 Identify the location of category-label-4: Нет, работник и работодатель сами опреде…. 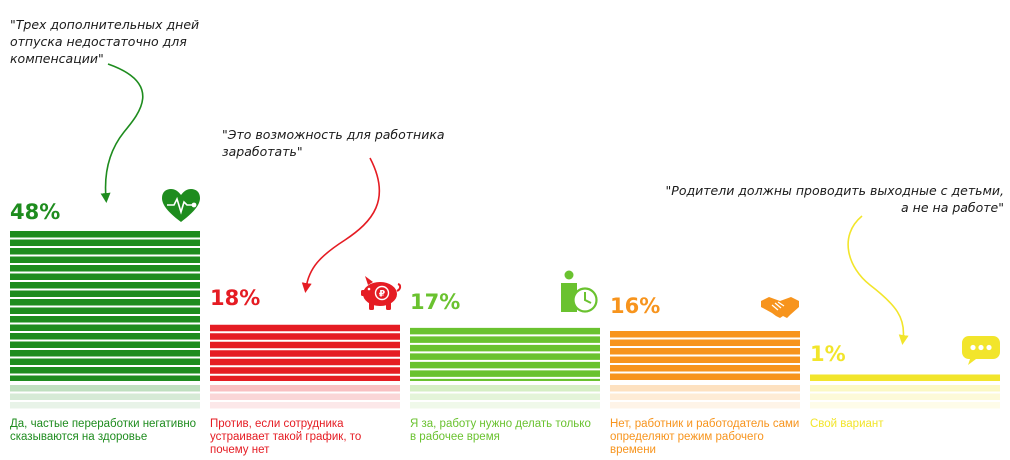
(705, 437).